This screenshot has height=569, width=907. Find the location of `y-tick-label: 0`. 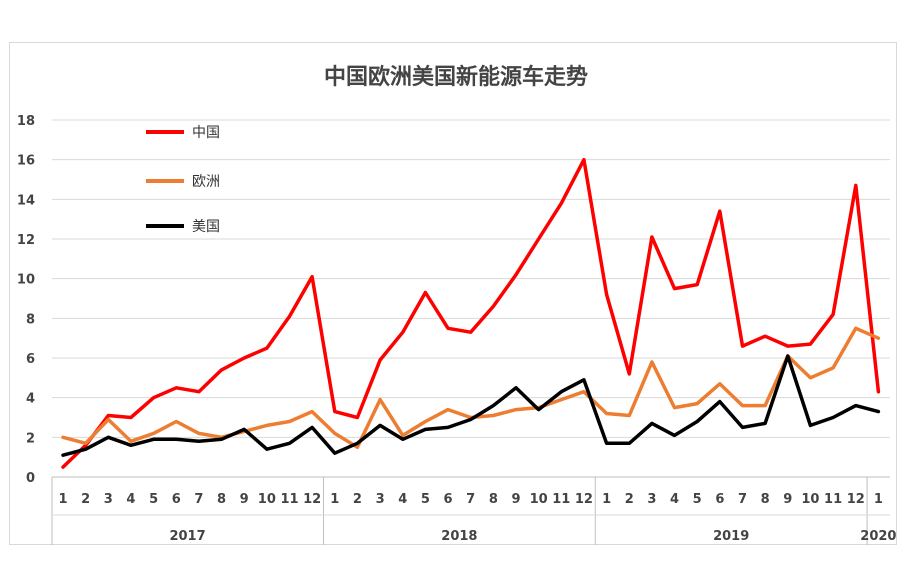

y-tick-label: 0 is located at coordinates (30, 478).